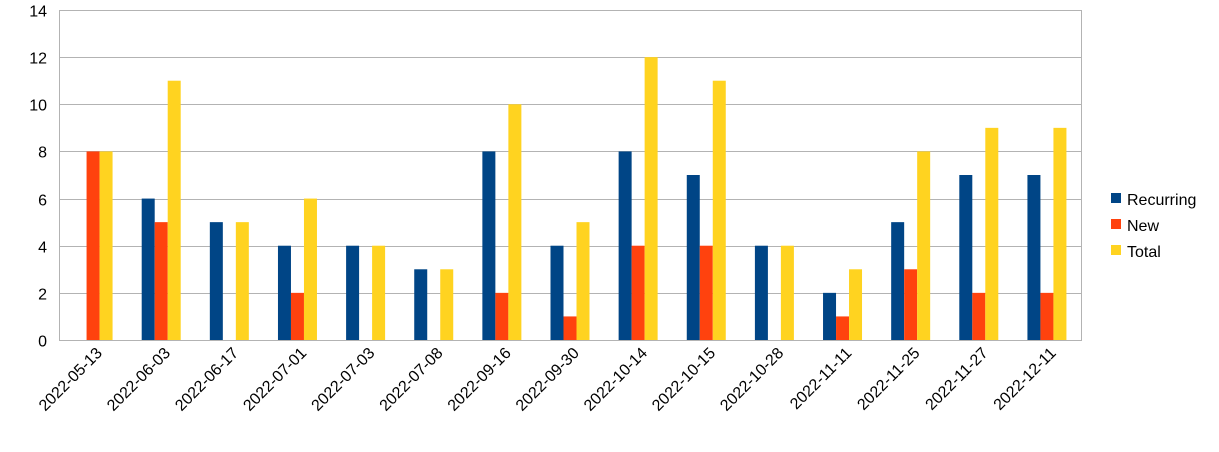 The width and height of the screenshot is (1219, 452). Describe the element at coordinates (38, 177) in the screenshot. I see `y-tick-labels: 0 2 4 6 8 10 12 14` at that location.